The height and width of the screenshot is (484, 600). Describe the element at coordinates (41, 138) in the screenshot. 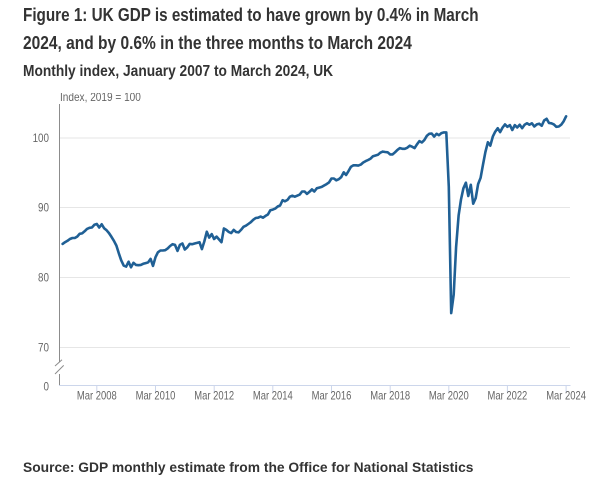

I see `svg-text: 100` at that location.